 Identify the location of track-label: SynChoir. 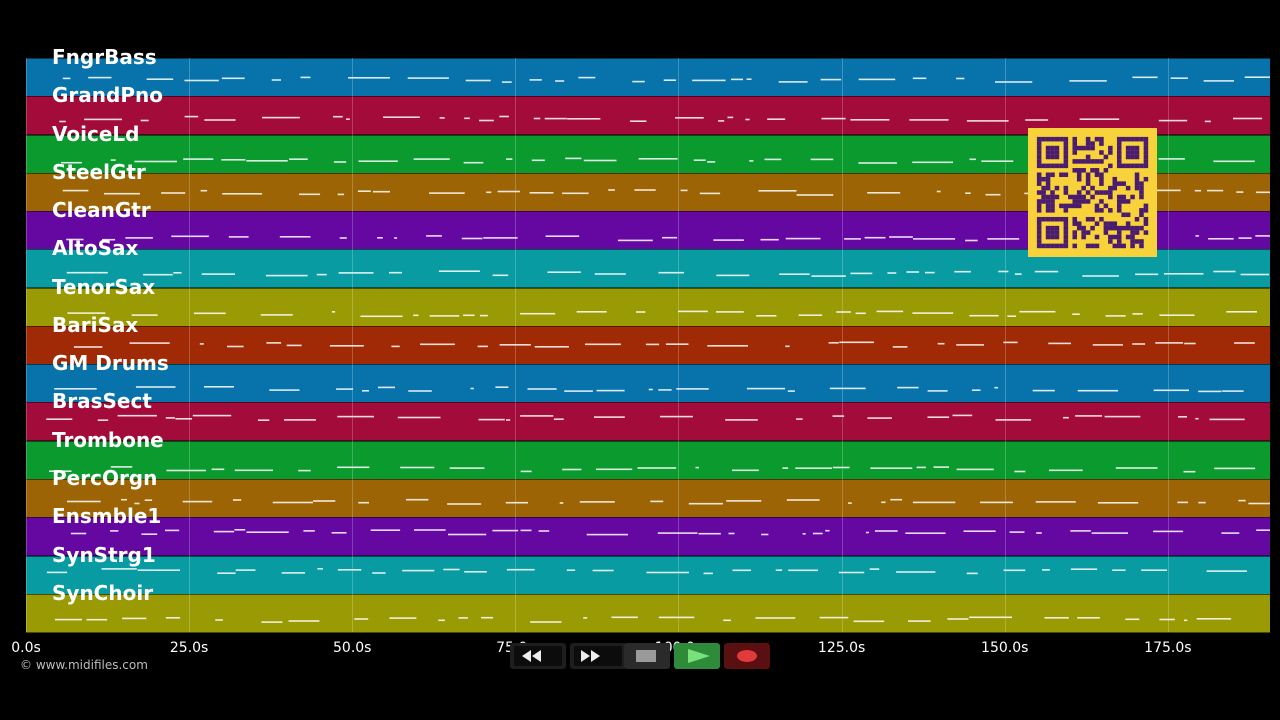
(103, 592).